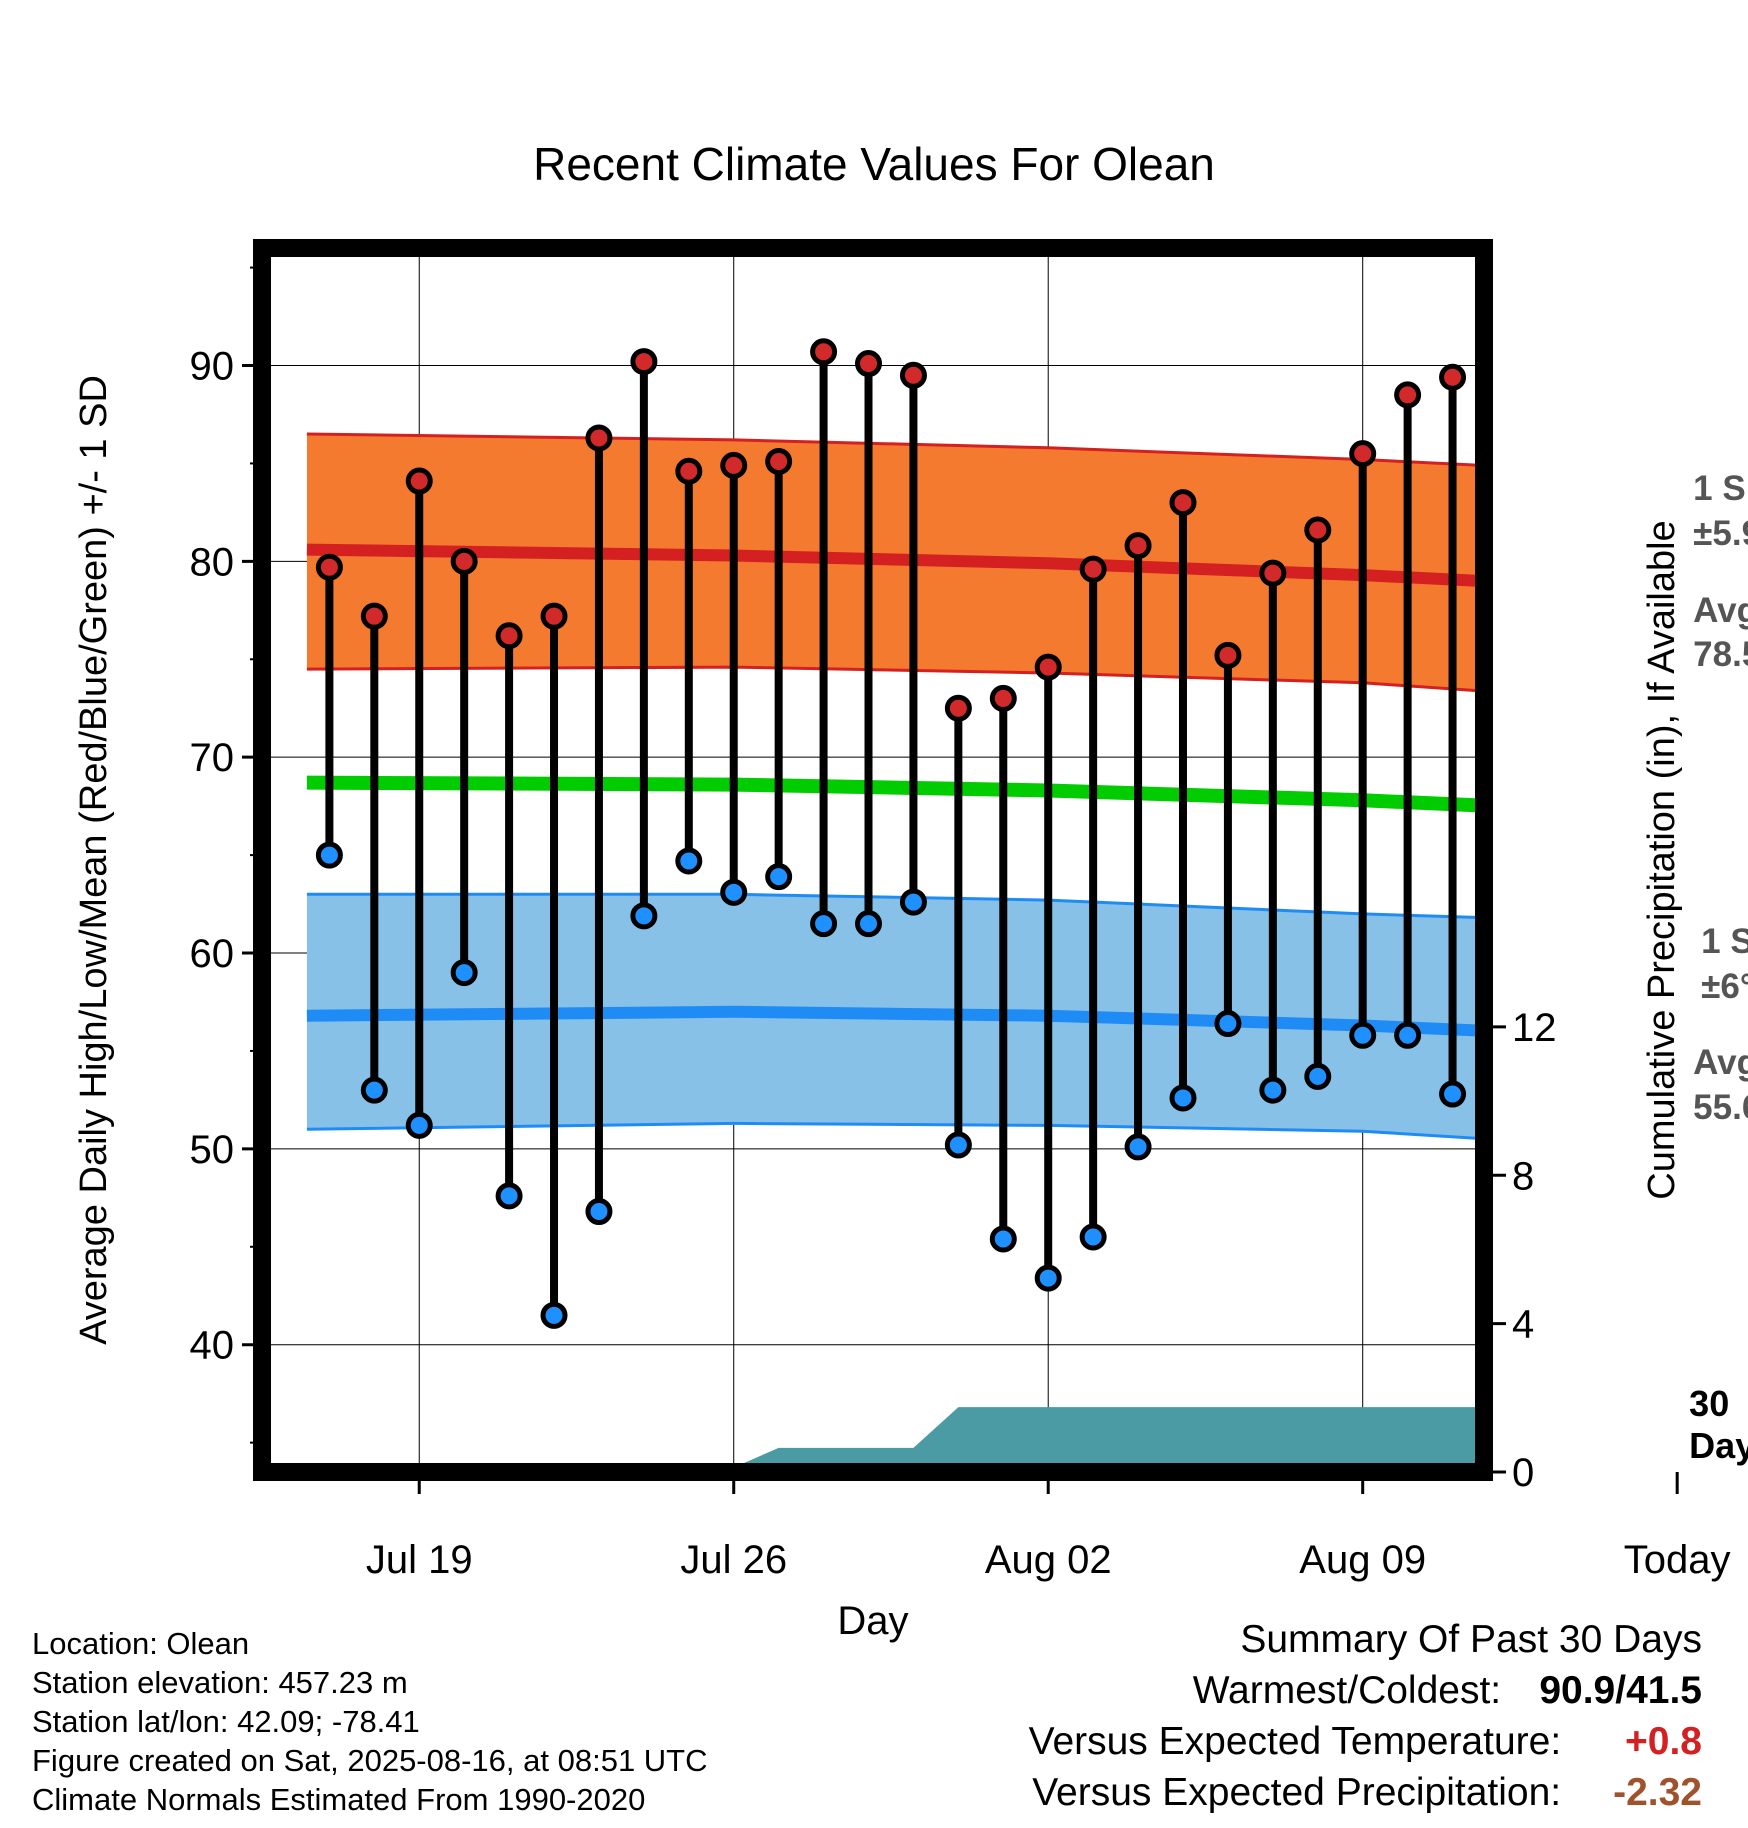 The width and height of the screenshot is (1748, 1828). Describe the element at coordinates (1523, 1473) in the screenshot. I see `y2-tick-label: 0` at that location.